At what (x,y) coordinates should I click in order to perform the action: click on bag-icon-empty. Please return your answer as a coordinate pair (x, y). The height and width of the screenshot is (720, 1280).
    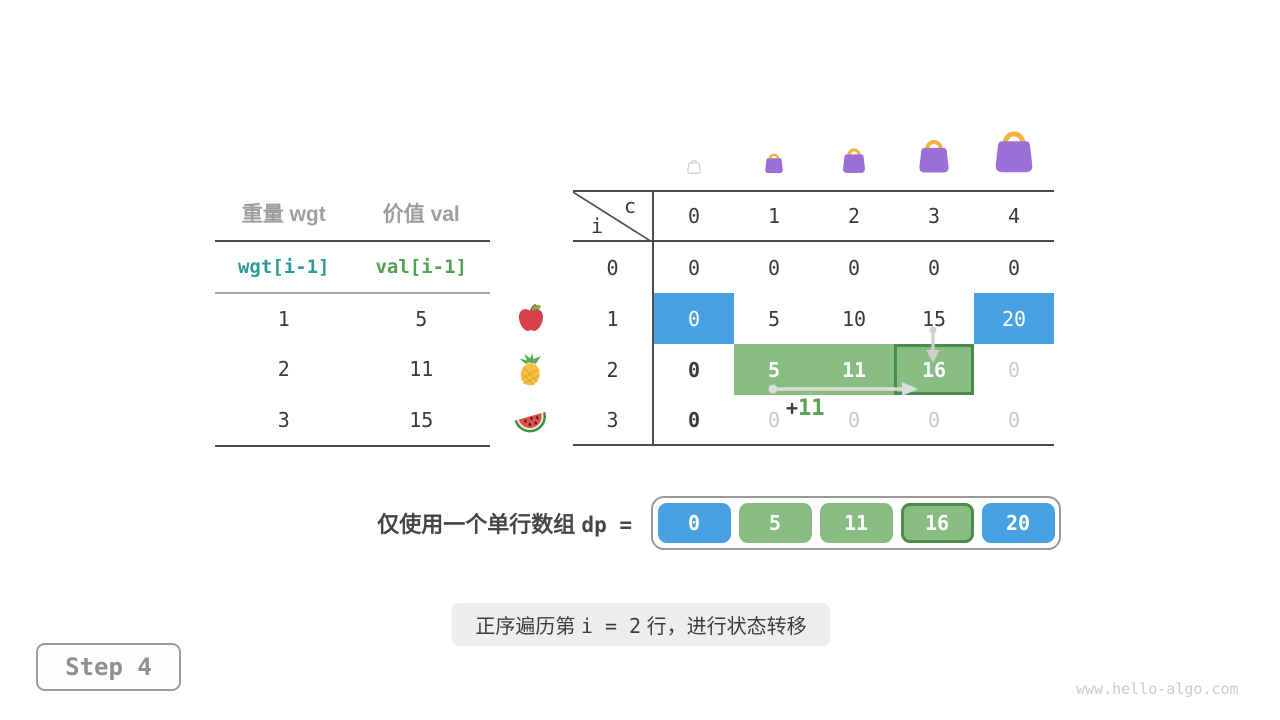
    Looking at the image, I should click on (694, 168).